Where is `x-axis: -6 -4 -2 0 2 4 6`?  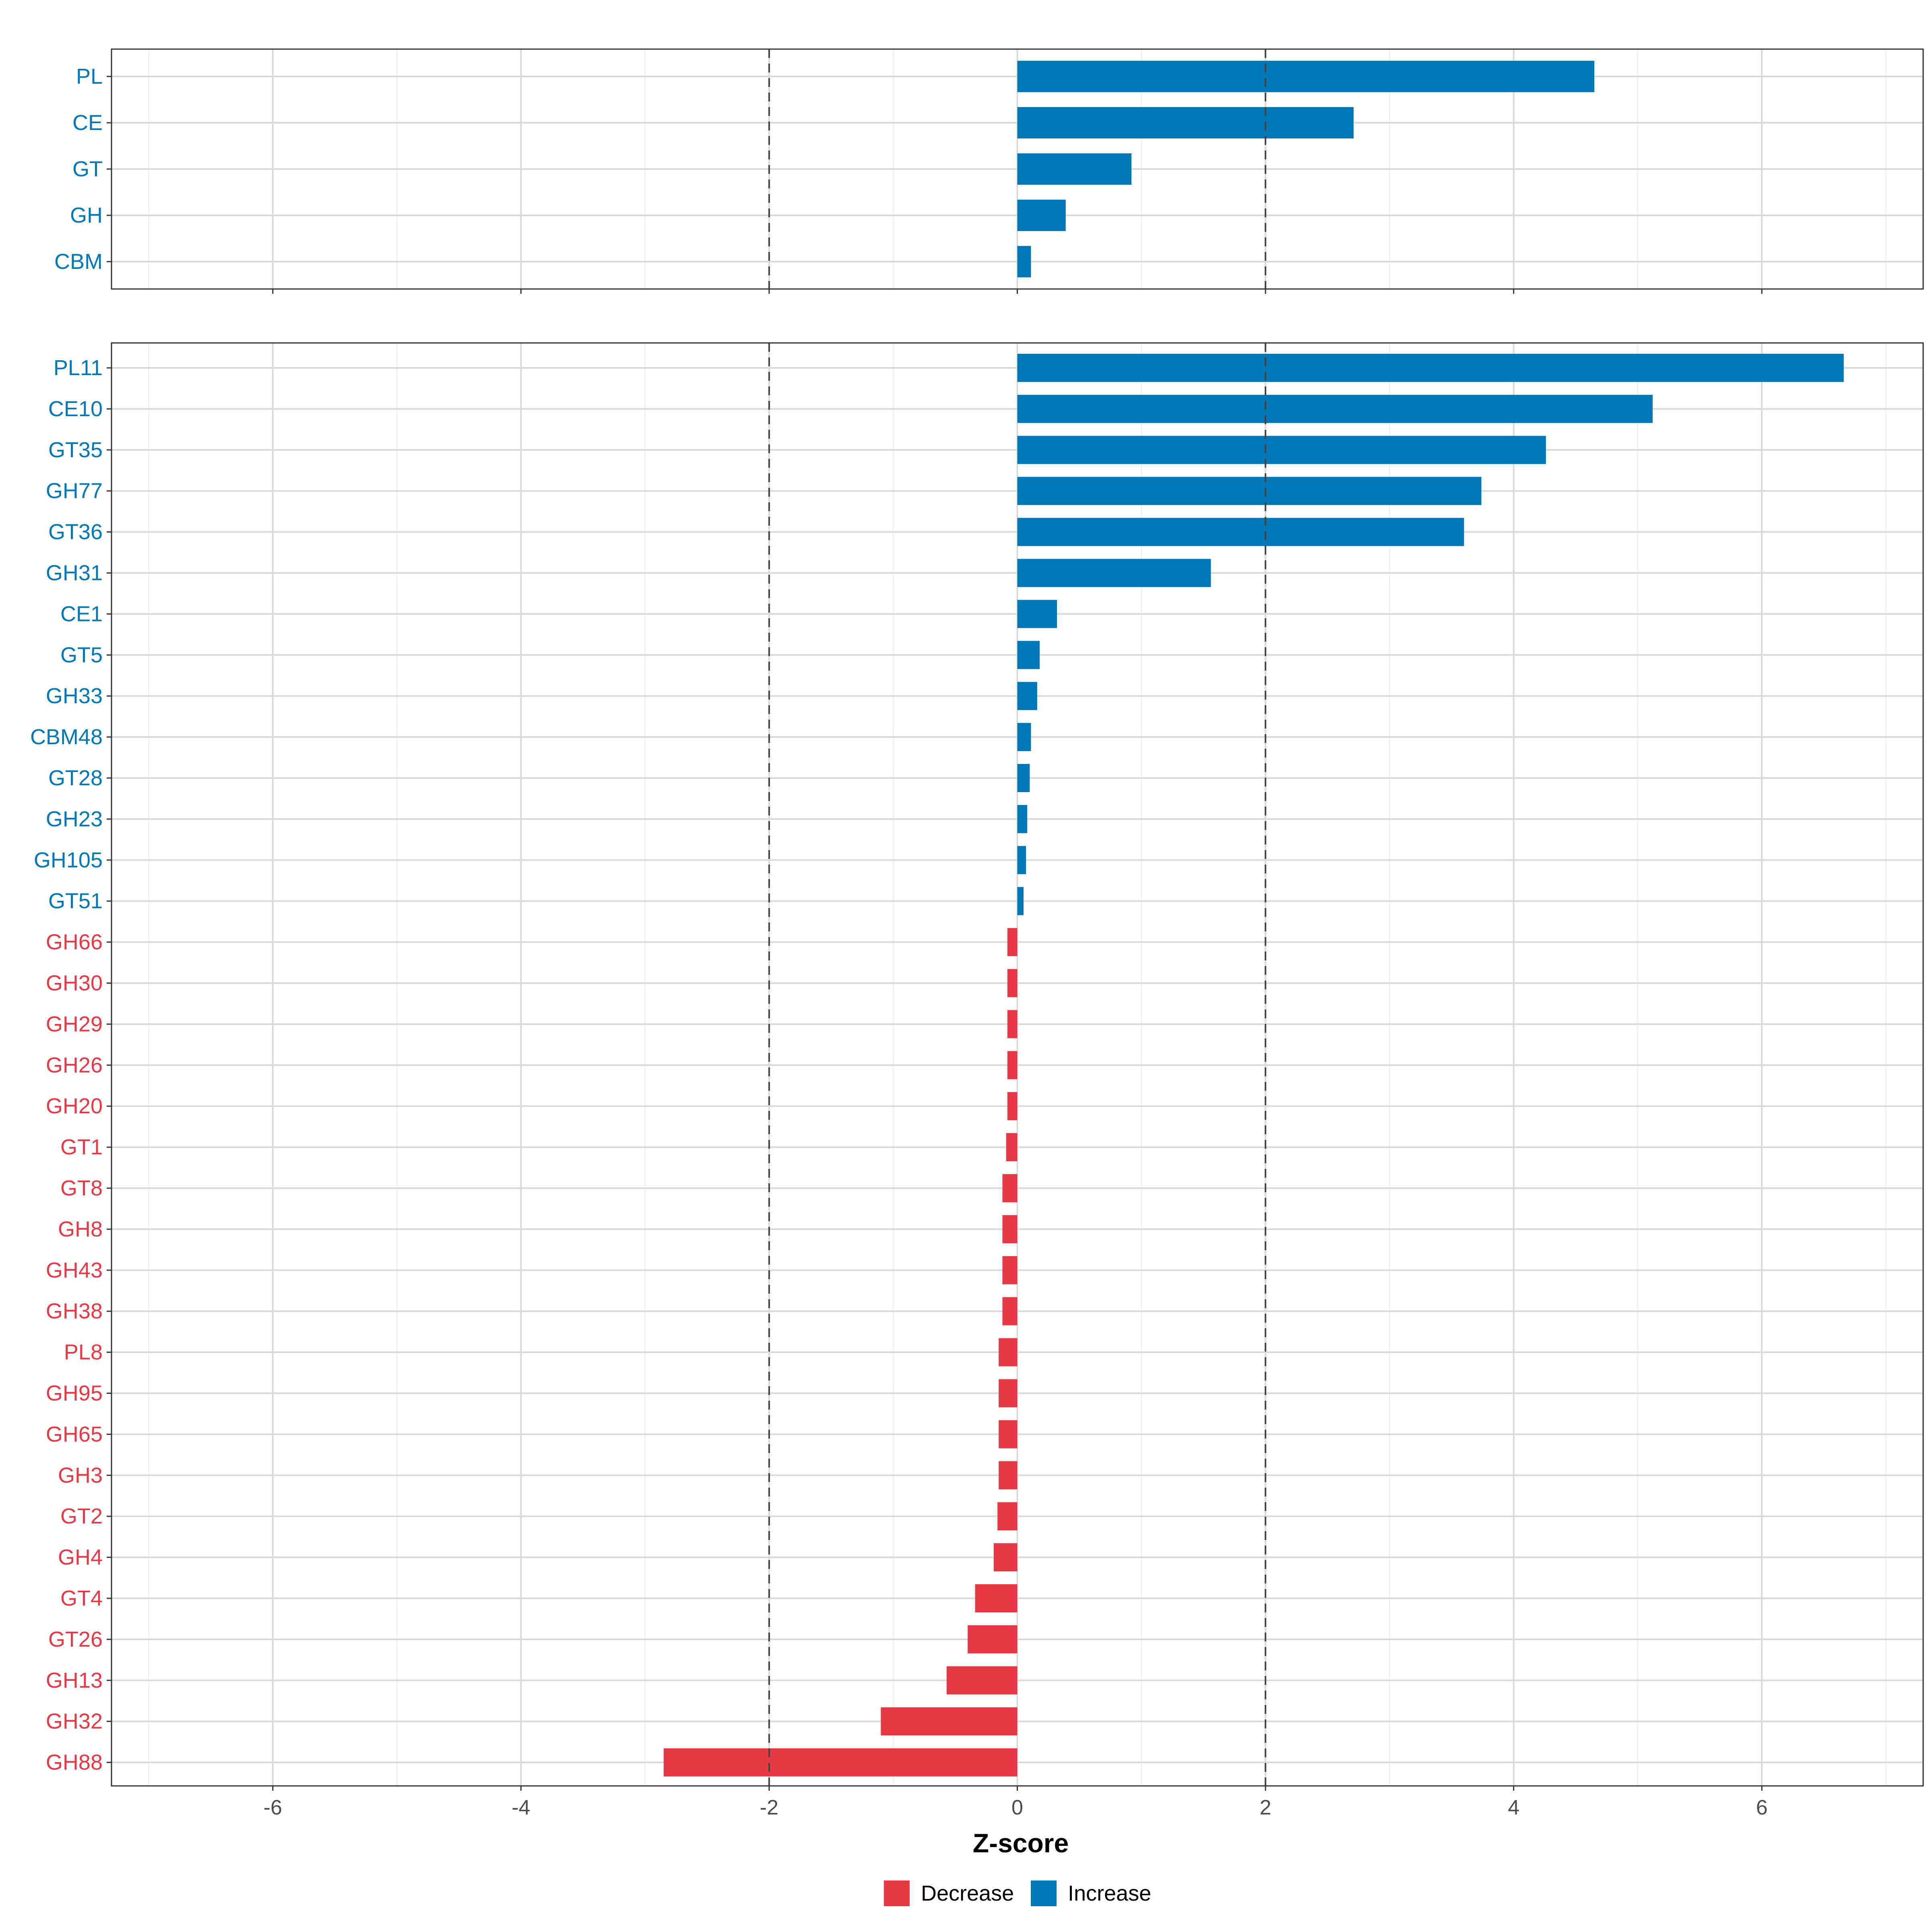 x-axis: -6 -4 -2 0 2 4 6 is located at coordinates (1016, 1807).